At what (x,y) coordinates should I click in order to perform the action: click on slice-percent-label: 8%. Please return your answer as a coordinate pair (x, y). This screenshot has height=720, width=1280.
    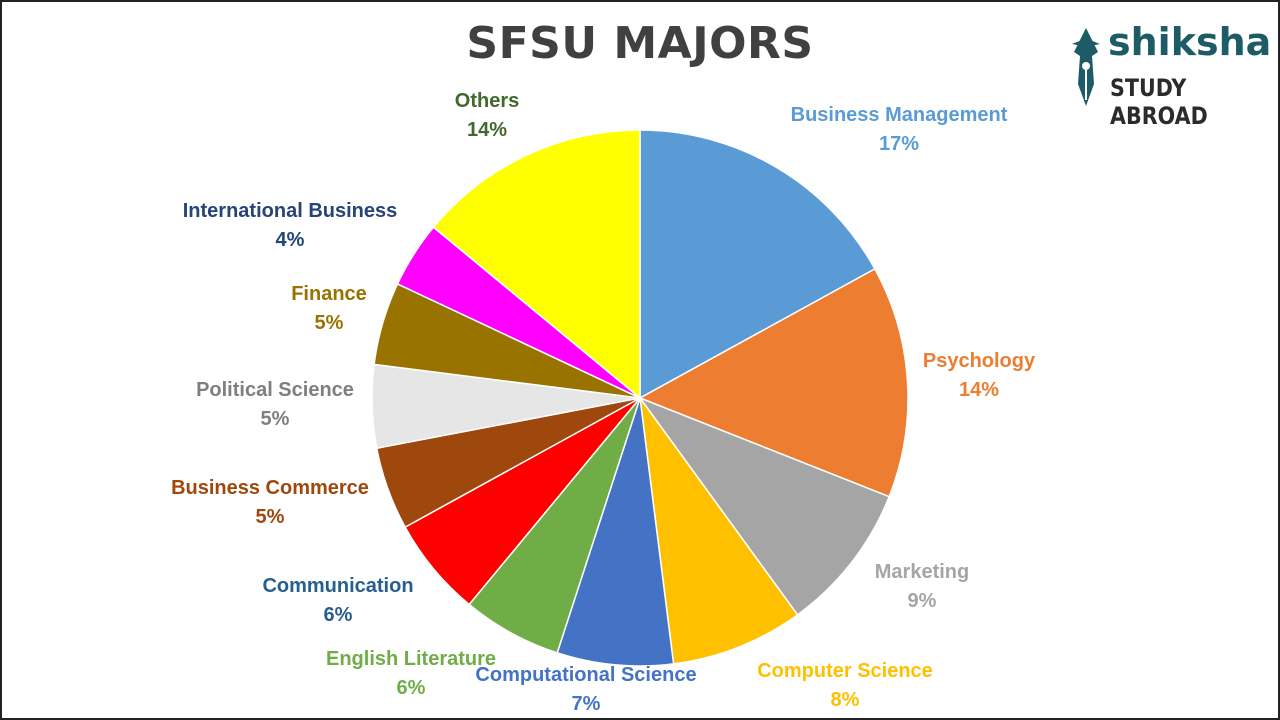
    Looking at the image, I should click on (845, 700).